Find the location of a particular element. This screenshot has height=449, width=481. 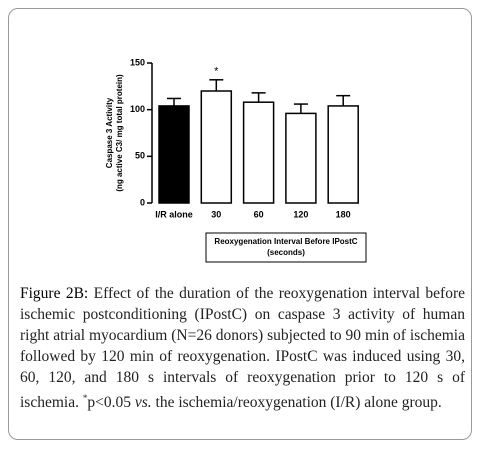

y-tick-label: 150 is located at coordinates (137, 62).